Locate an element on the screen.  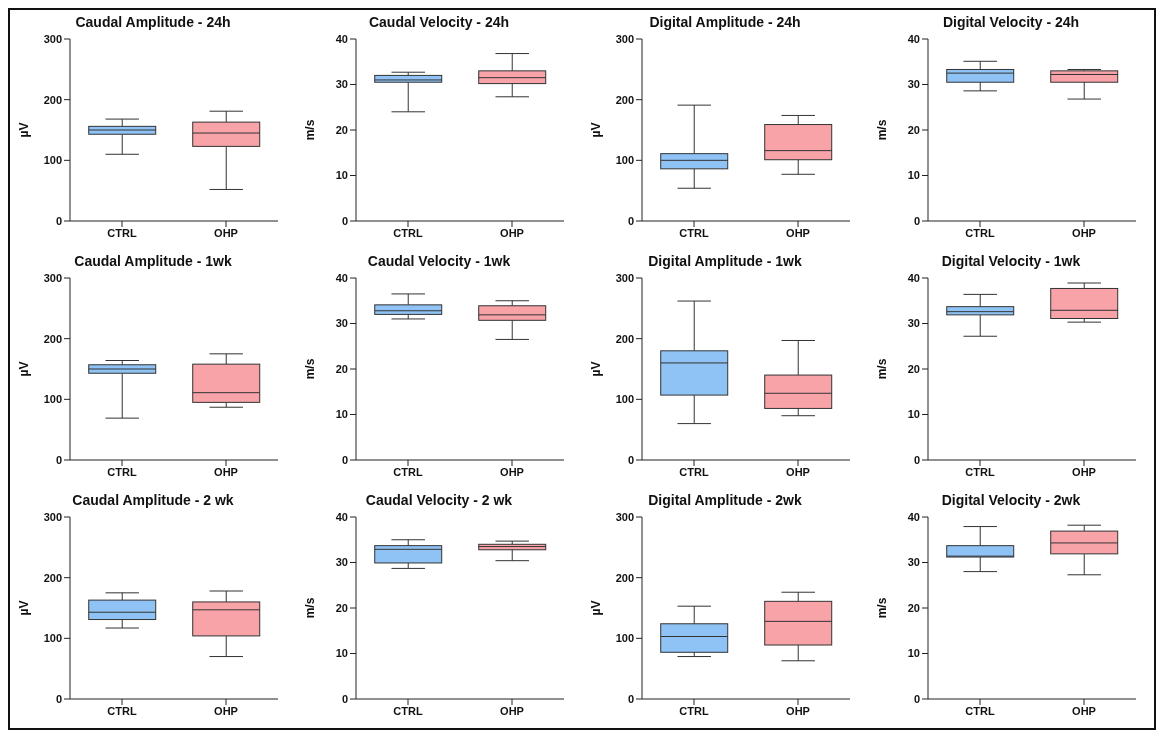
chart-title: Caudal Velocity - 24h is located at coordinates (439, 22).